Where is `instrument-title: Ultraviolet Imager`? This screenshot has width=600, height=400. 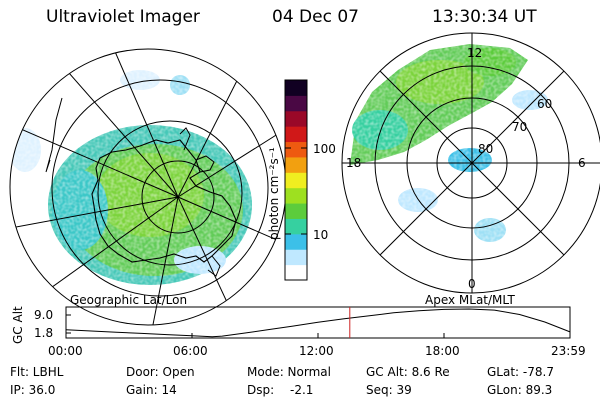
instrument-title: Ultraviolet Imager is located at coordinates (123, 17).